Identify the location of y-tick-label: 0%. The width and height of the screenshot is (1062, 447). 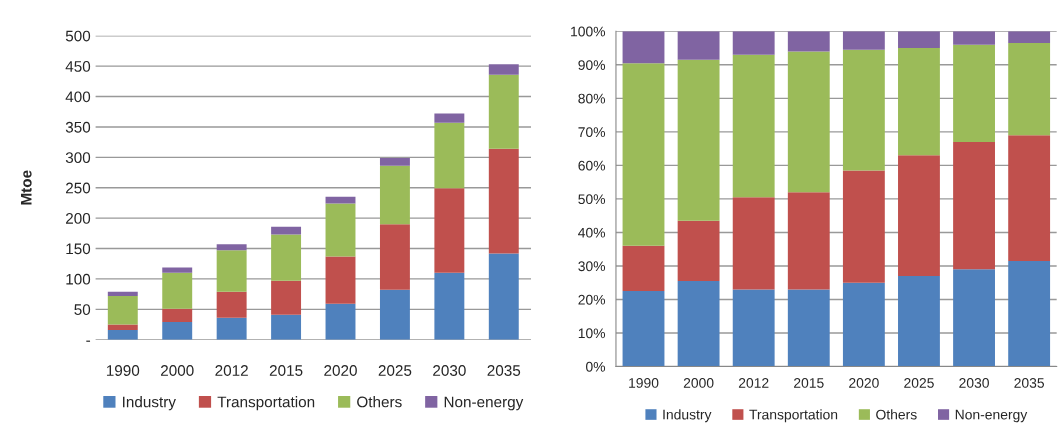
(596, 366).